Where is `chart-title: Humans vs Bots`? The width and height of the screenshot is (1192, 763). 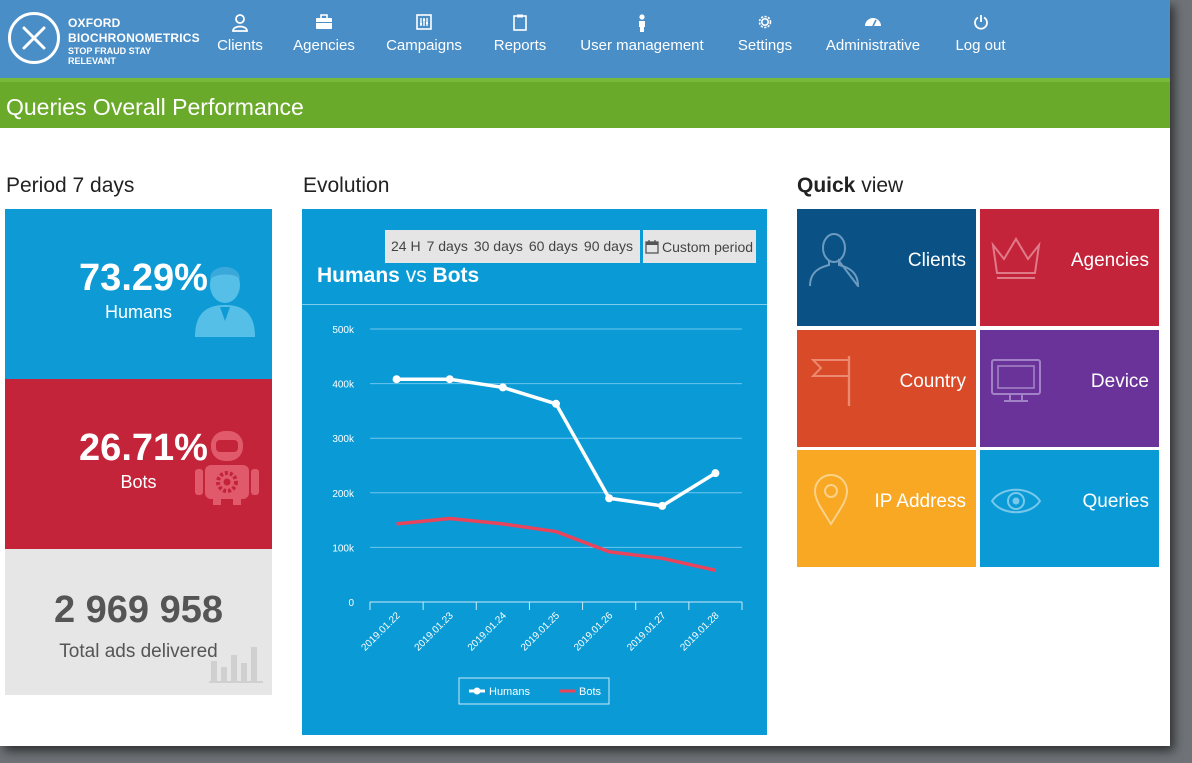 chart-title: Humans vs Bots is located at coordinates (398, 276).